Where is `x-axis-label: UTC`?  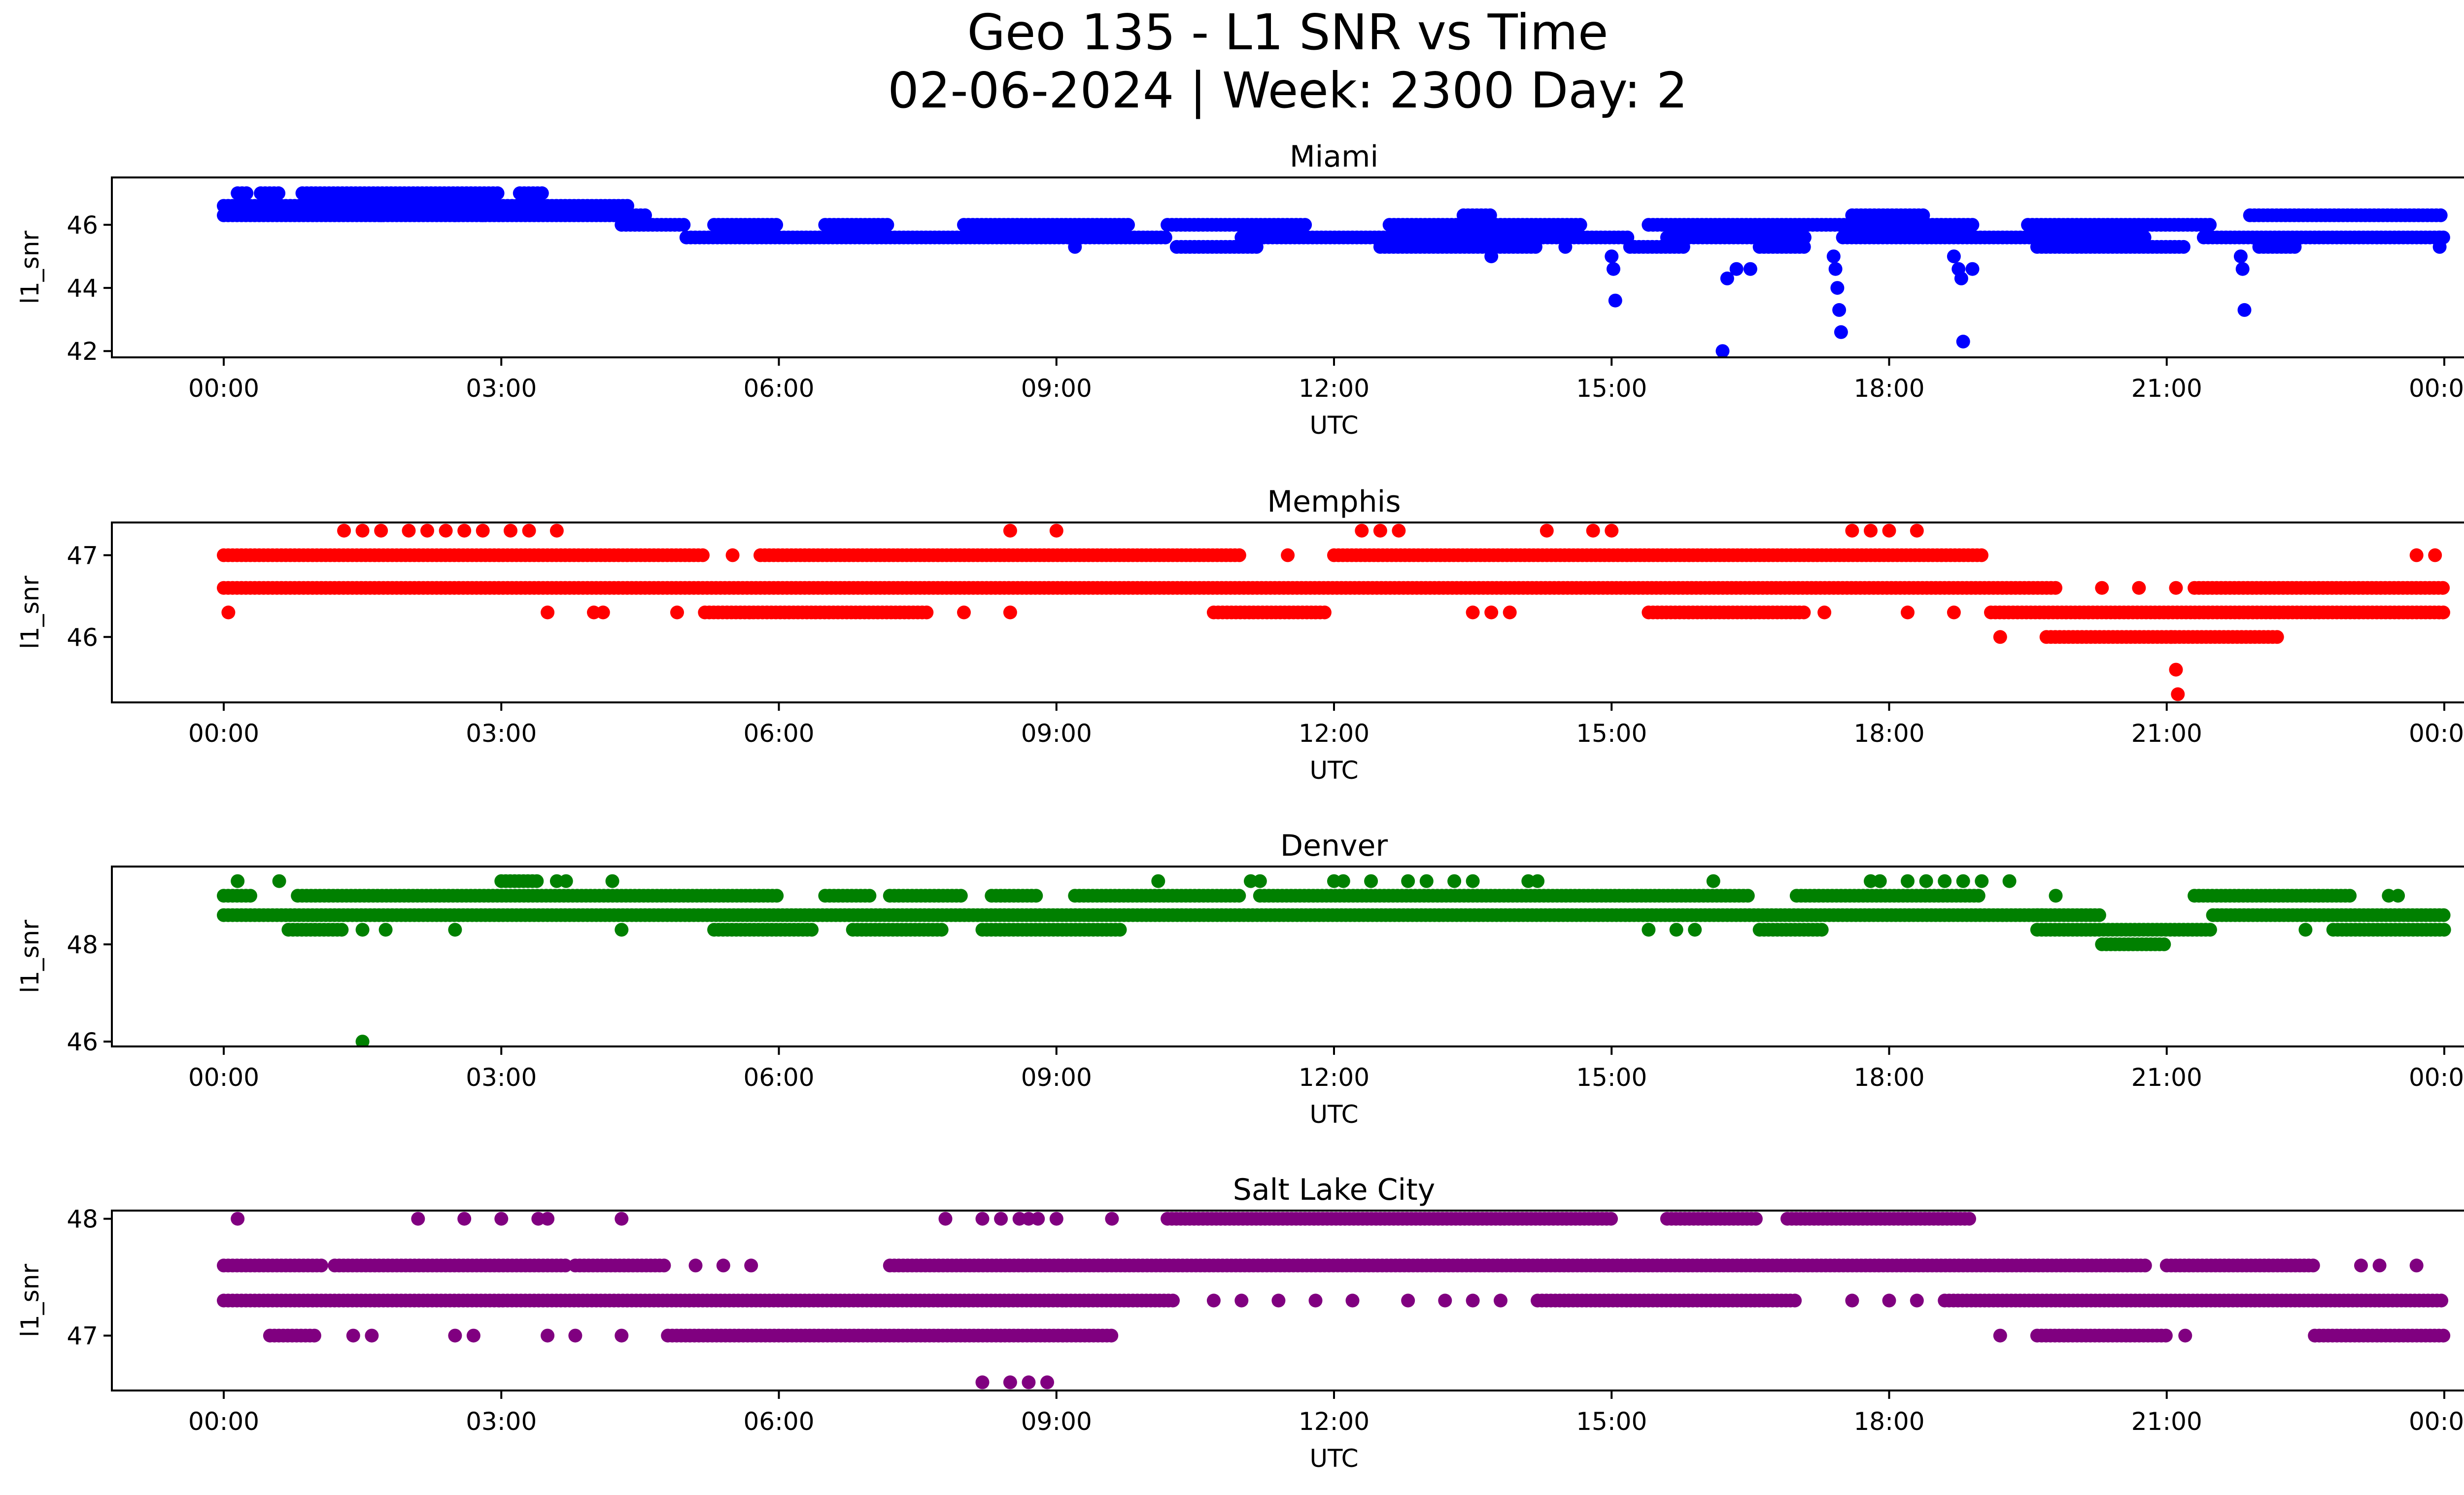 x-axis-label: UTC is located at coordinates (1333, 770).